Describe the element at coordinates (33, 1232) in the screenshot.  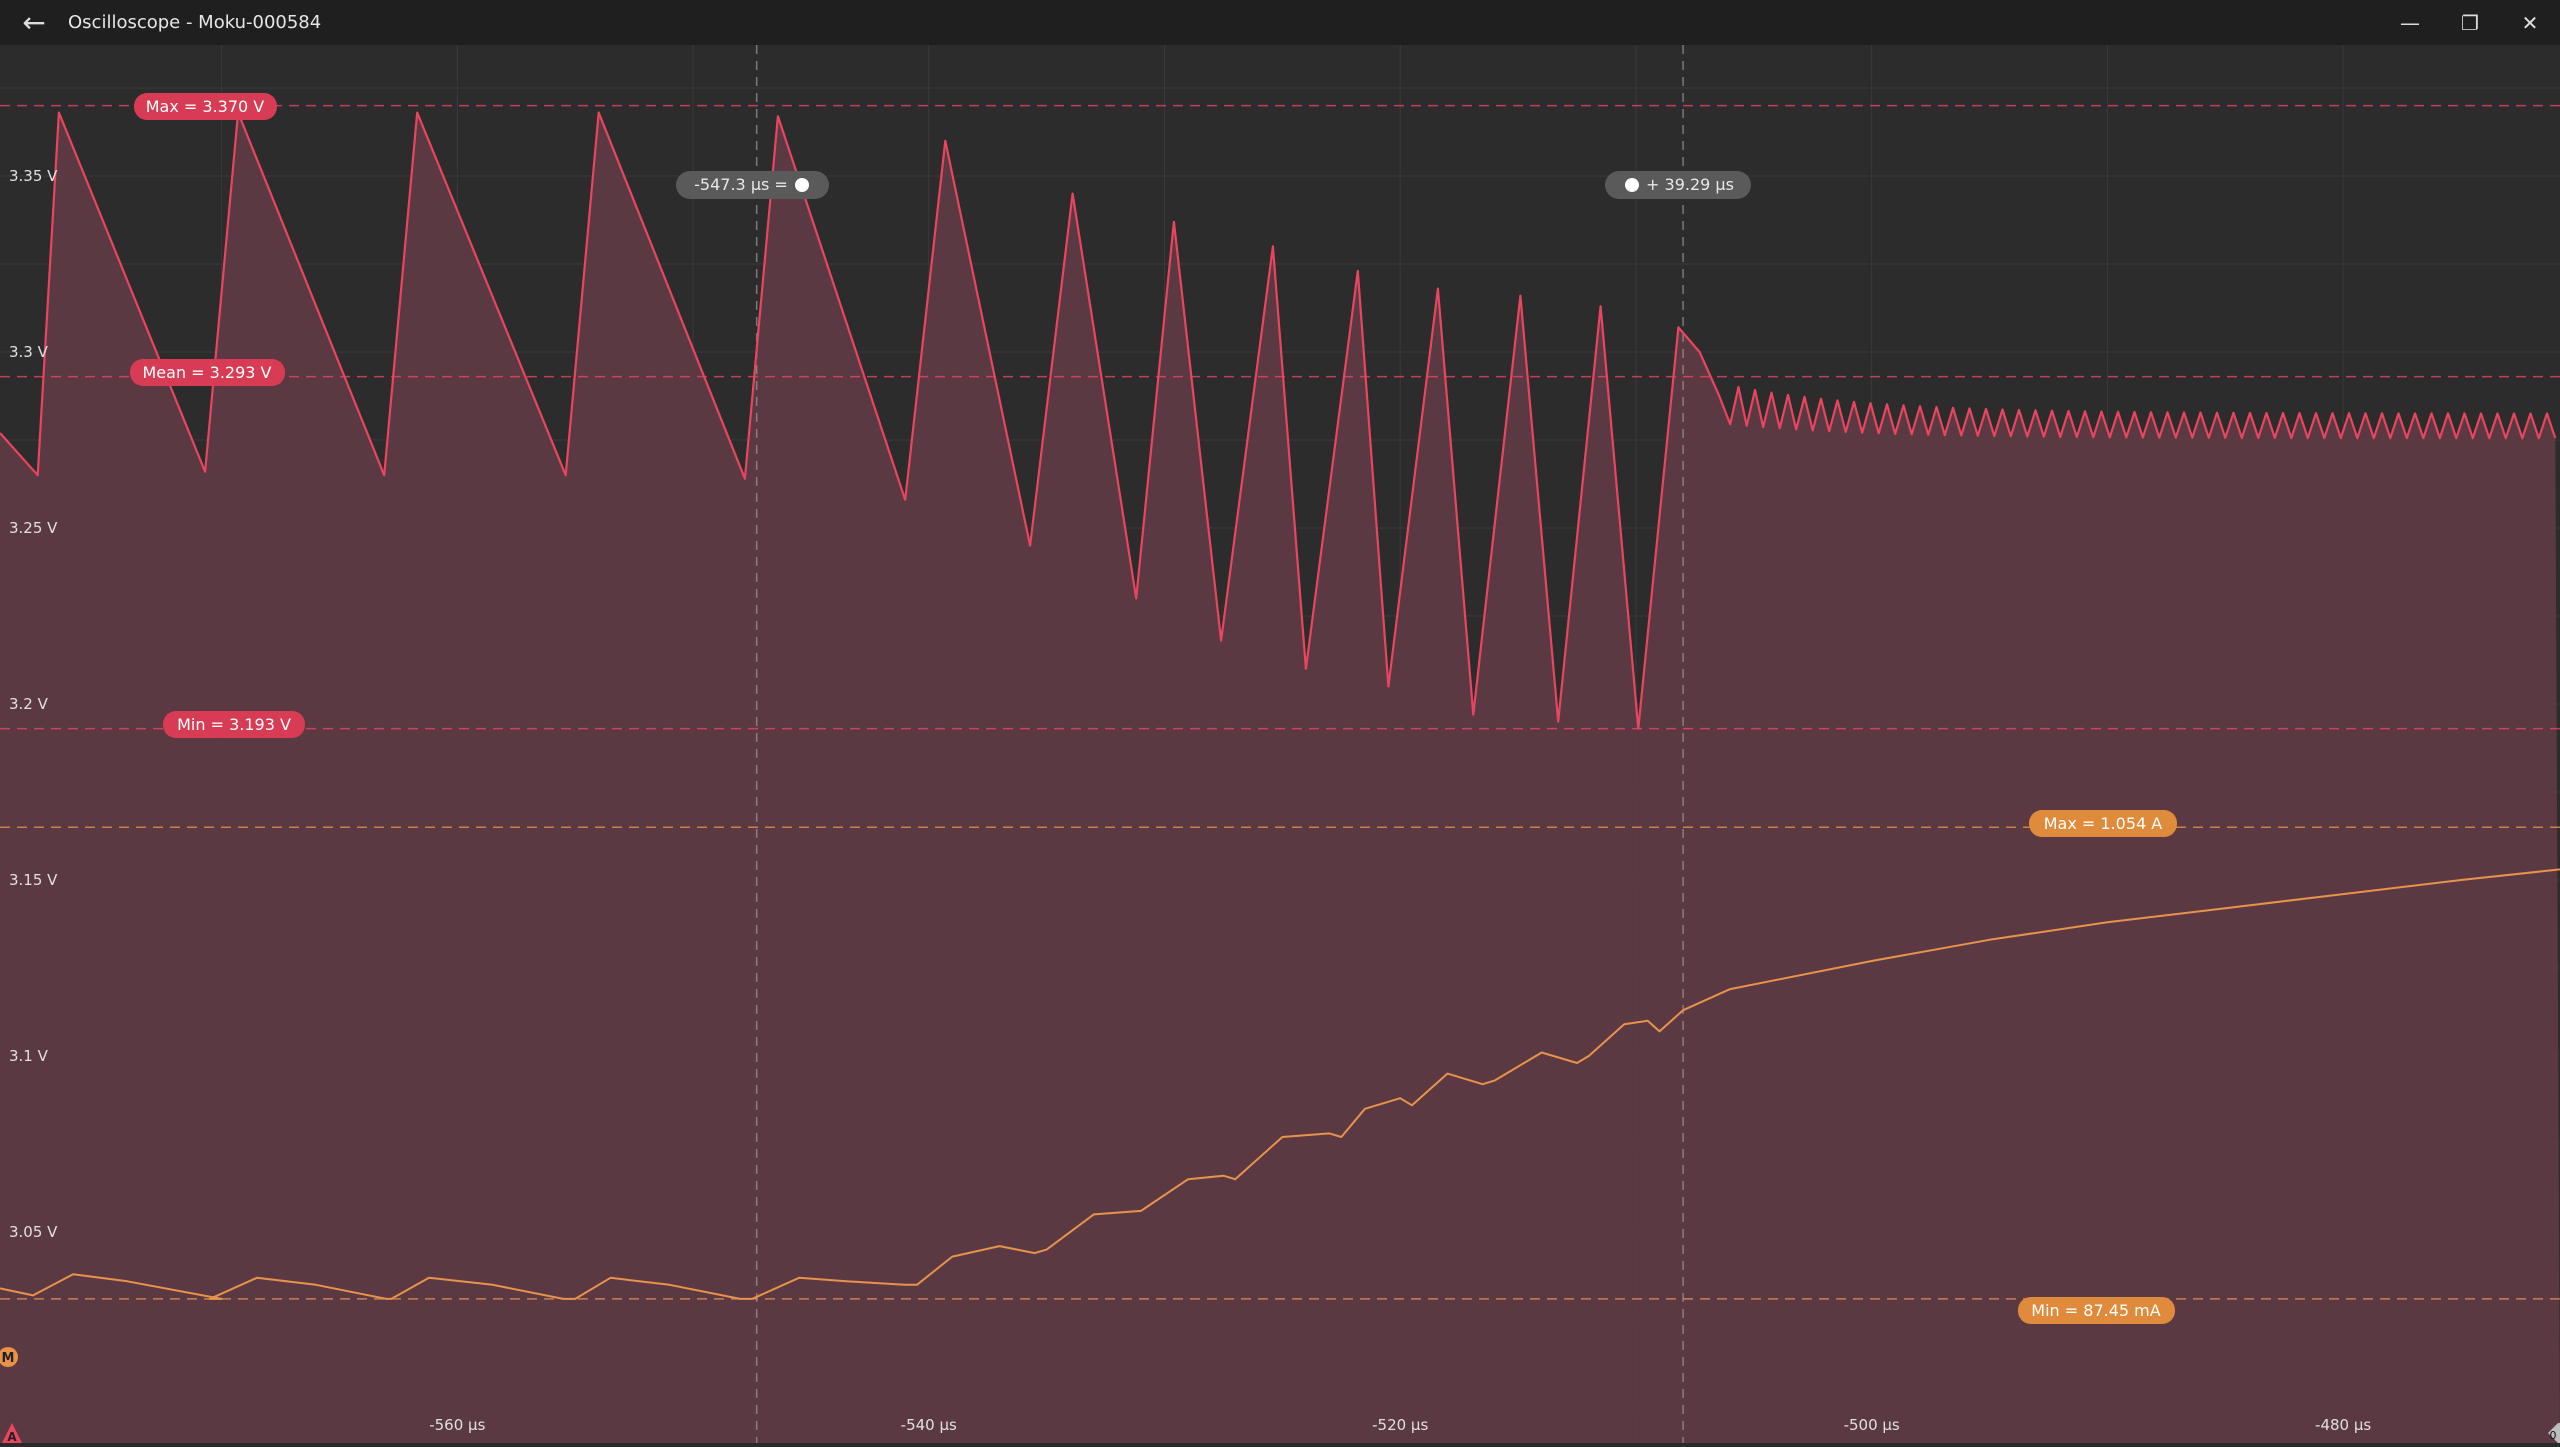
I see `y-tick-label: 3.05 V` at that location.